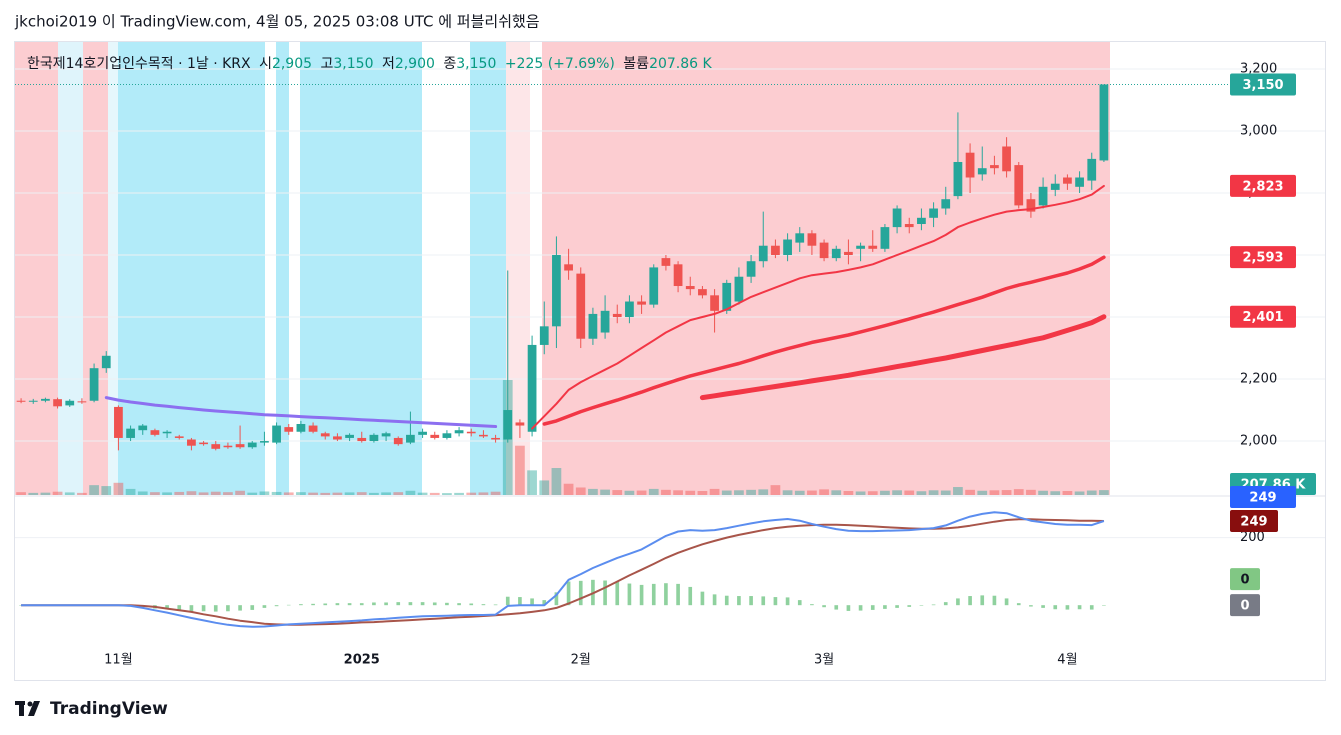  What do you see at coordinates (388, 64) in the screenshot?
I see `legend-label: 저` at bounding box center [388, 64].